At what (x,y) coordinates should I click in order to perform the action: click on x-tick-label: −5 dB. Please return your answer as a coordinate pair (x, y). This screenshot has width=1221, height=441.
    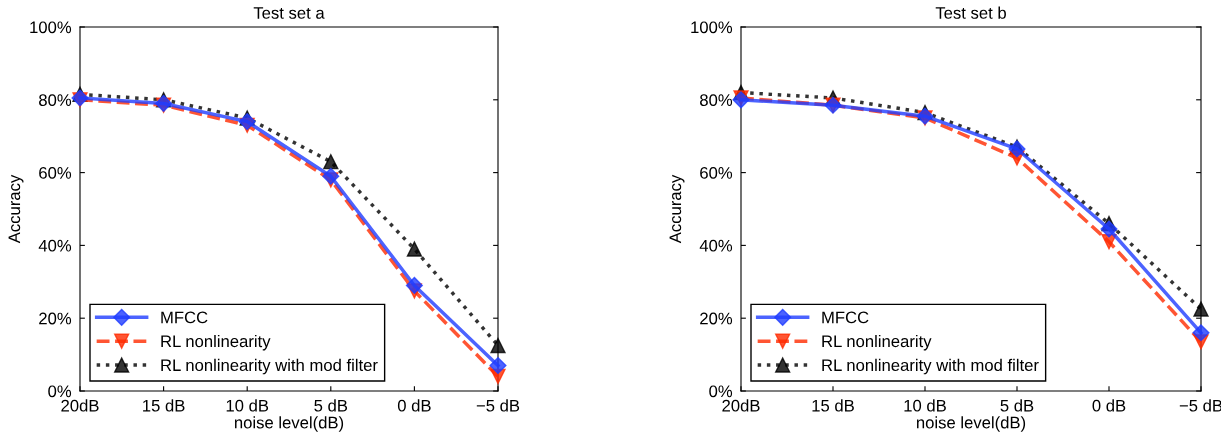
    Looking at the image, I should click on (498, 405).